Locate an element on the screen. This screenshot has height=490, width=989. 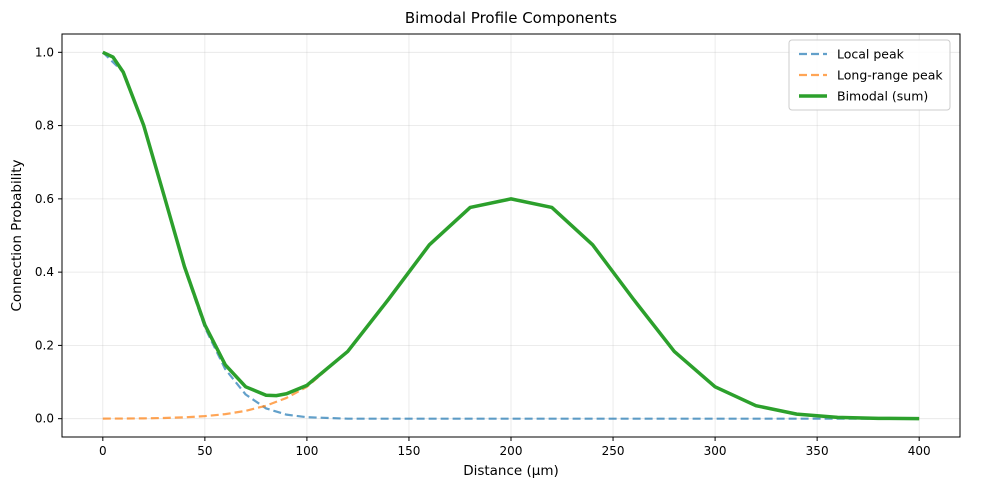
legend-label: Local peak is located at coordinates (871, 54).